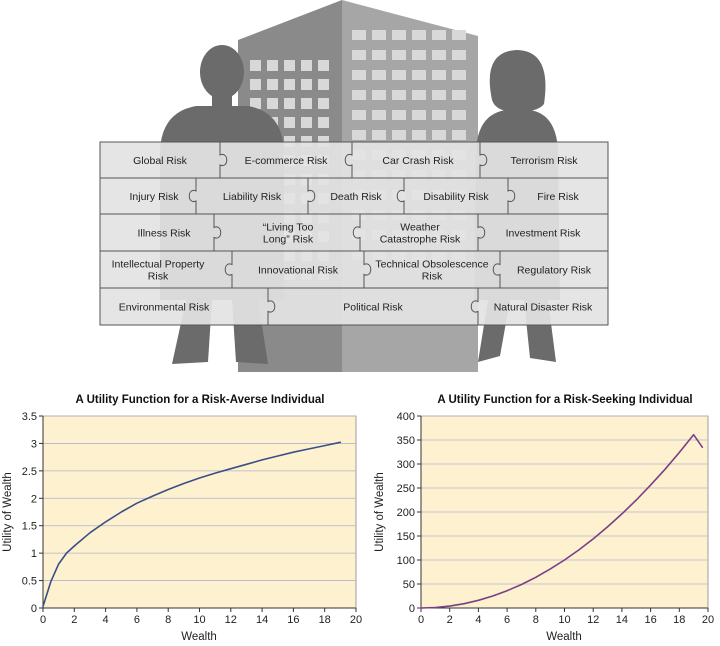  Describe the element at coordinates (558, 197) in the screenshot. I see `risk-label: Fire Risk` at that location.